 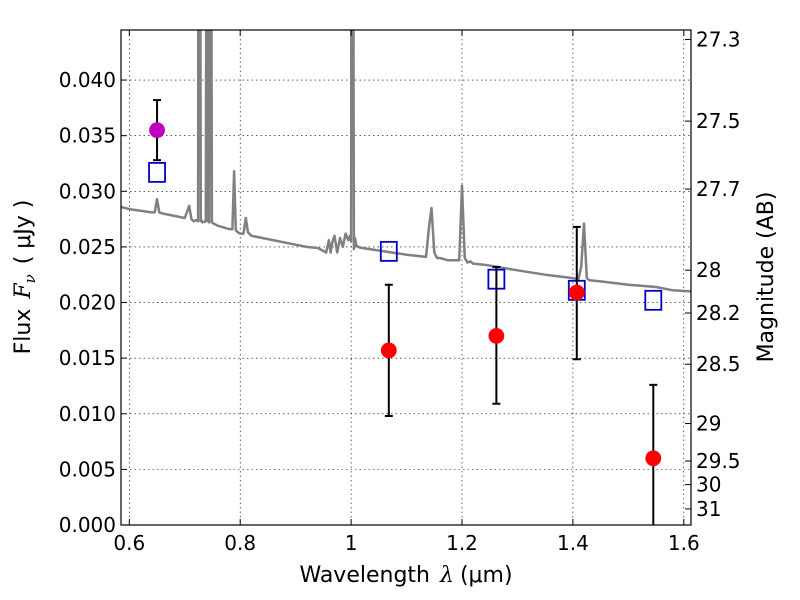 I want to click on y-axis-label: Flux Fν ( μJy ), so click(x=25, y=277).